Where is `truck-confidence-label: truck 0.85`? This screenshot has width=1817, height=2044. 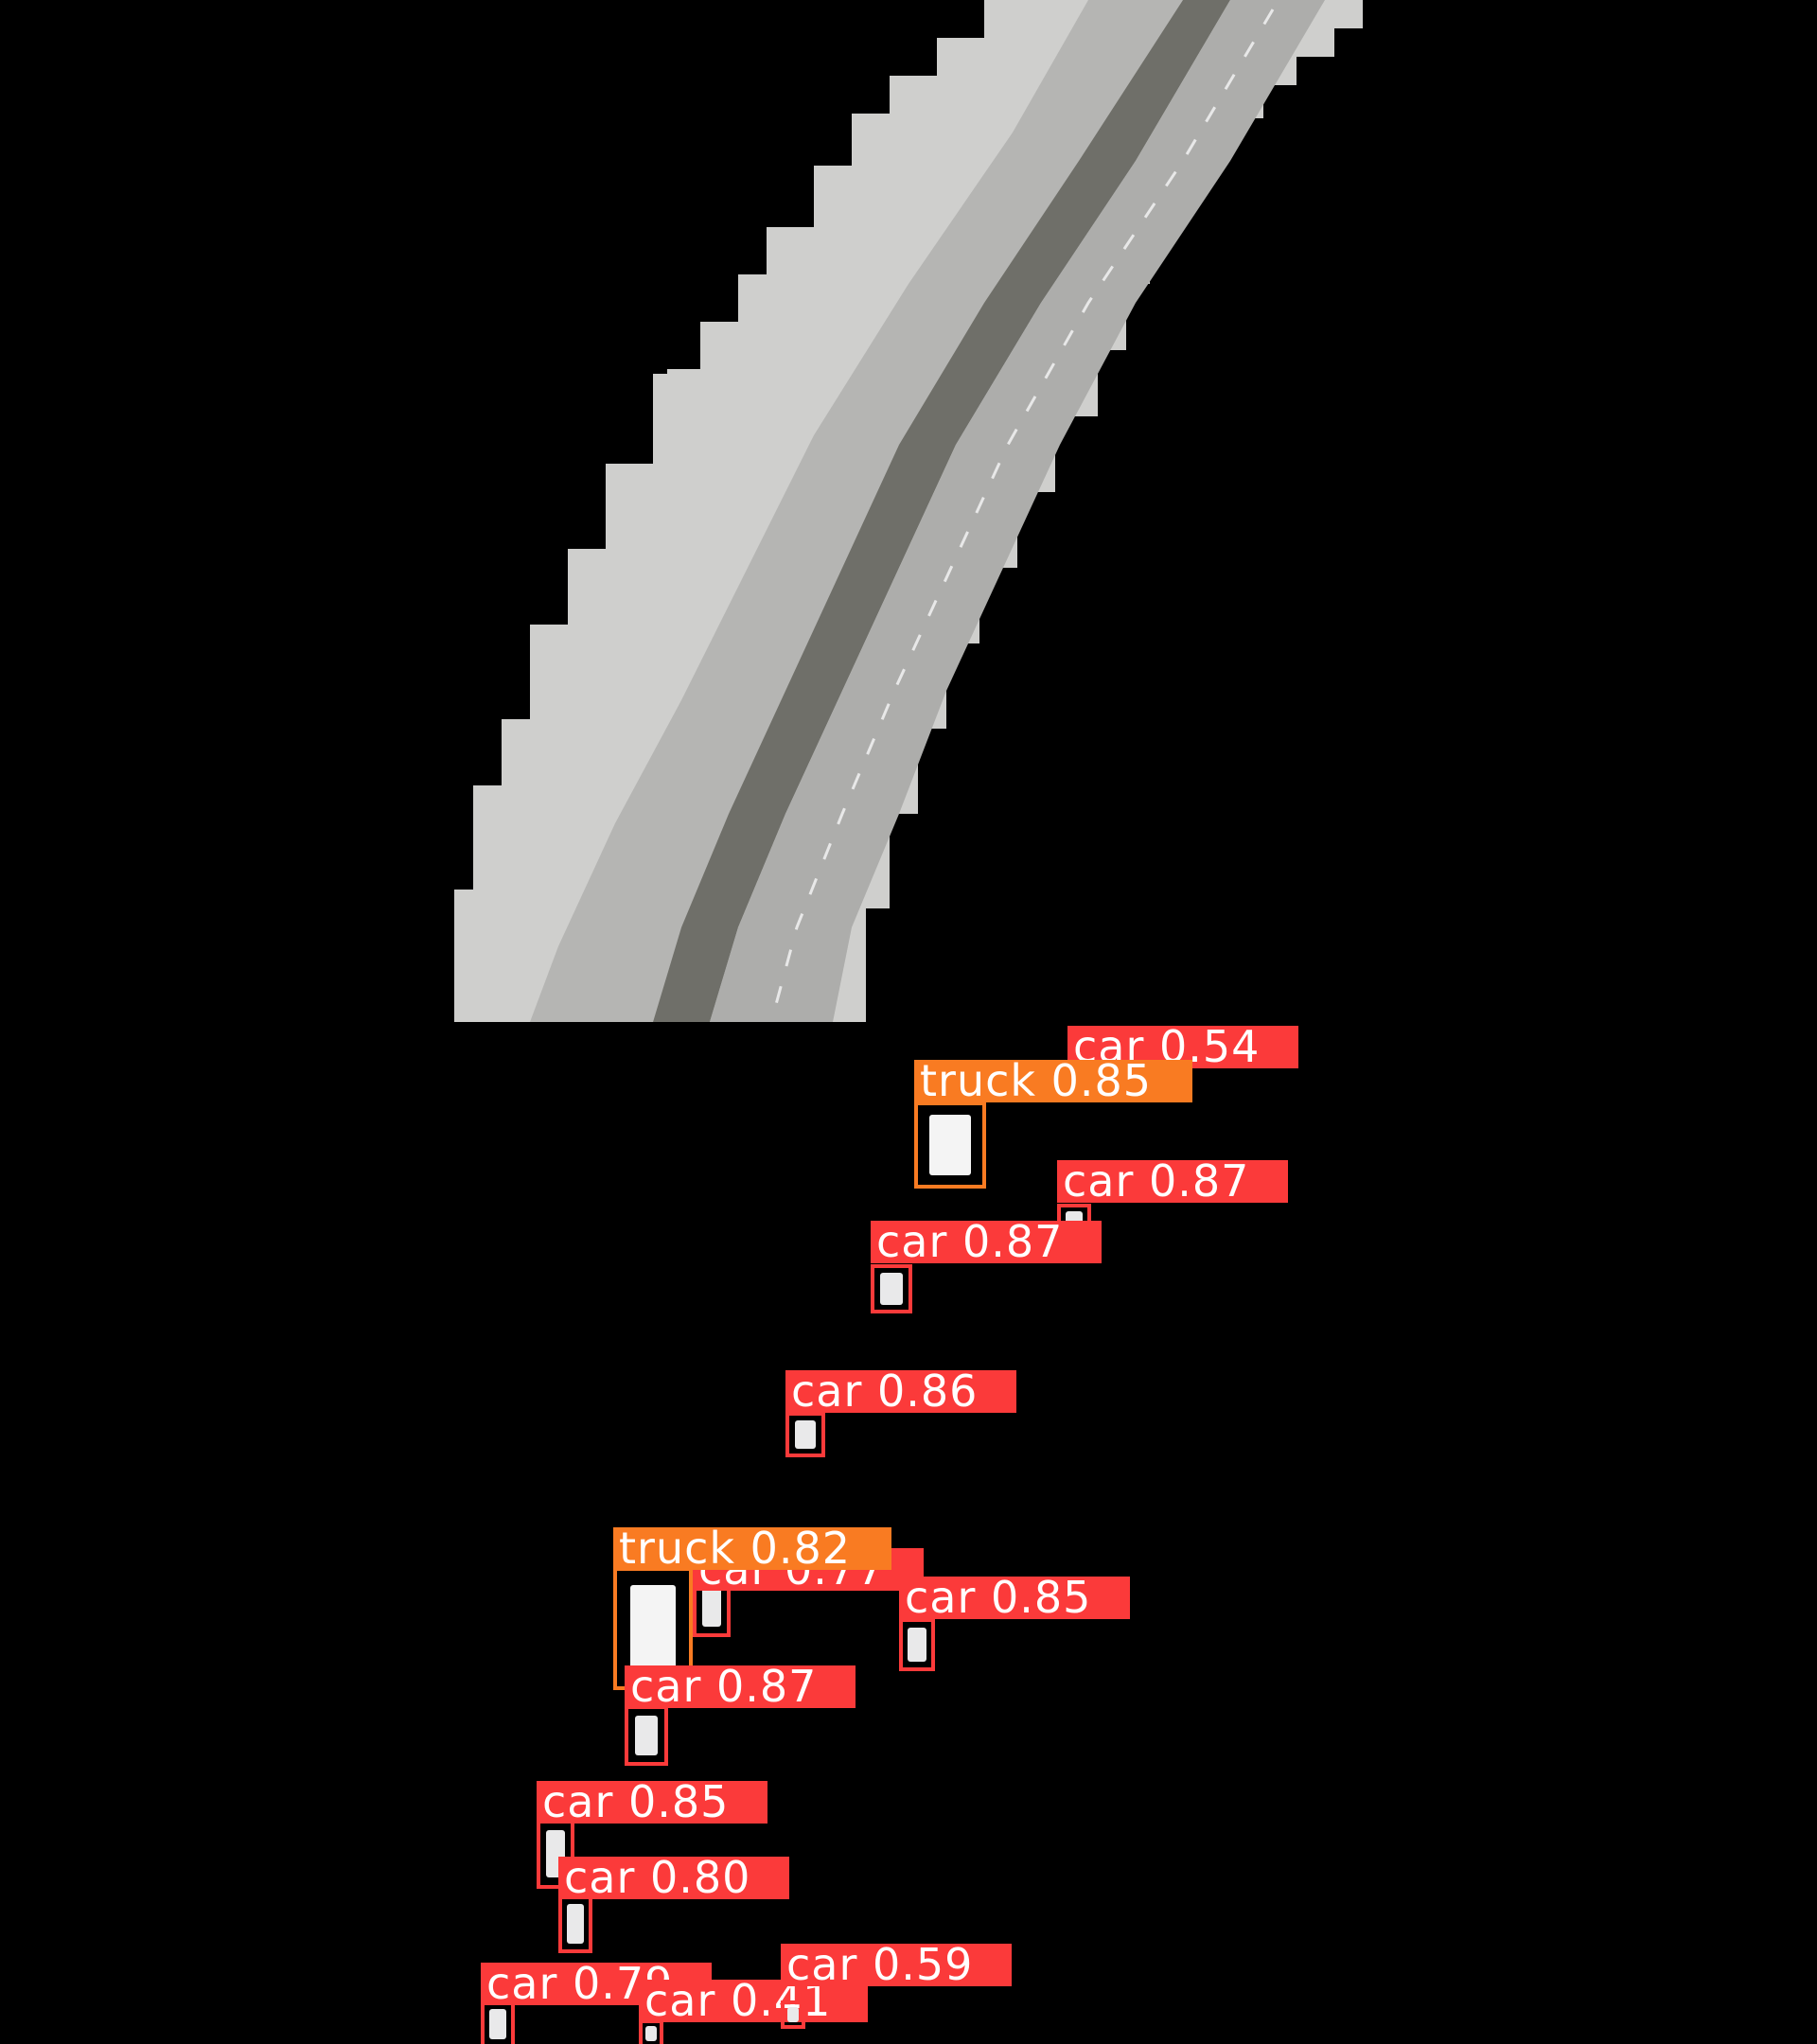
truck-confidence-label: truck 0.85 is located at coordinates (1053, 1080).